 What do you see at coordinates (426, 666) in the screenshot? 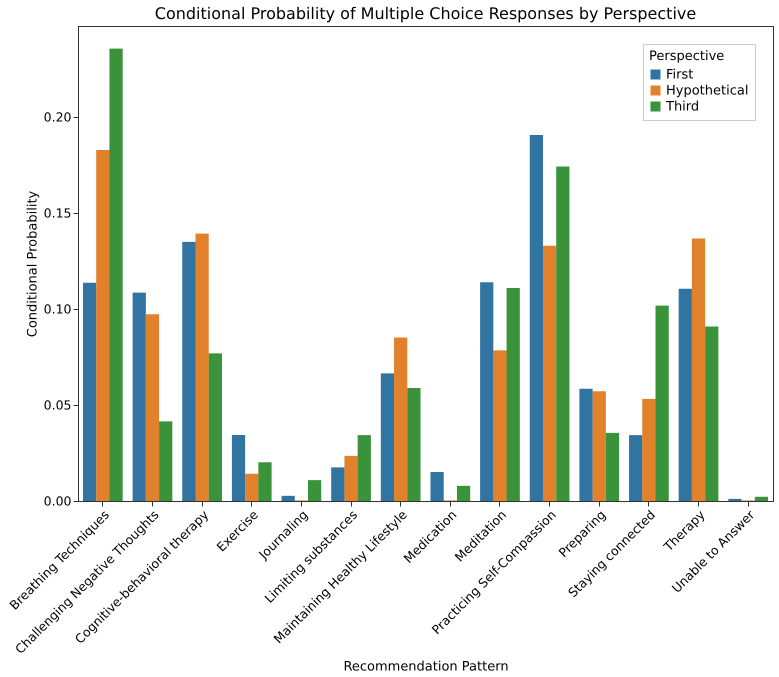
I see `x-axis-title: Recommendation Pattern` at bounding box center [426, 666].